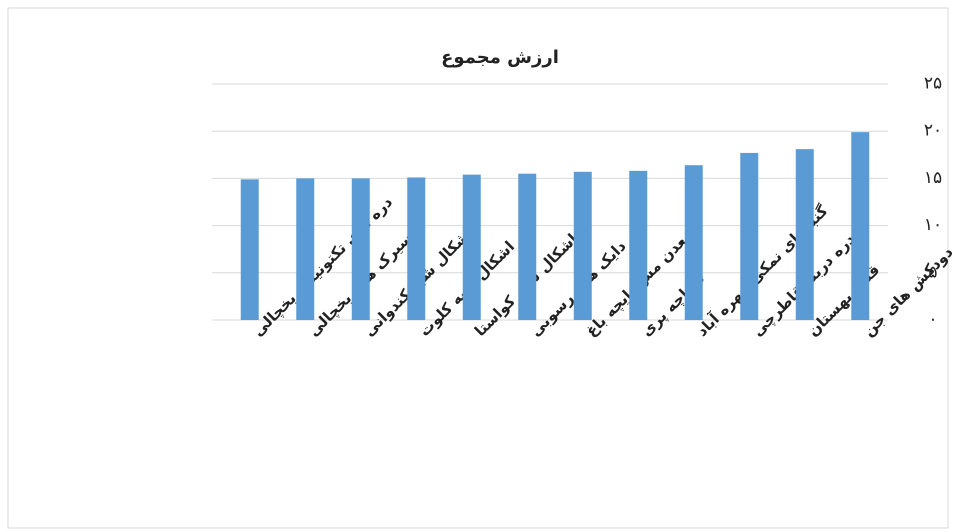 Image resolution: width=957 pixels, height=532 pixels. What do you see at coordinates (908, 291) in the screenshot?
I see `x-tick-label: دودکش های جن` at bounding box center [908, 291].